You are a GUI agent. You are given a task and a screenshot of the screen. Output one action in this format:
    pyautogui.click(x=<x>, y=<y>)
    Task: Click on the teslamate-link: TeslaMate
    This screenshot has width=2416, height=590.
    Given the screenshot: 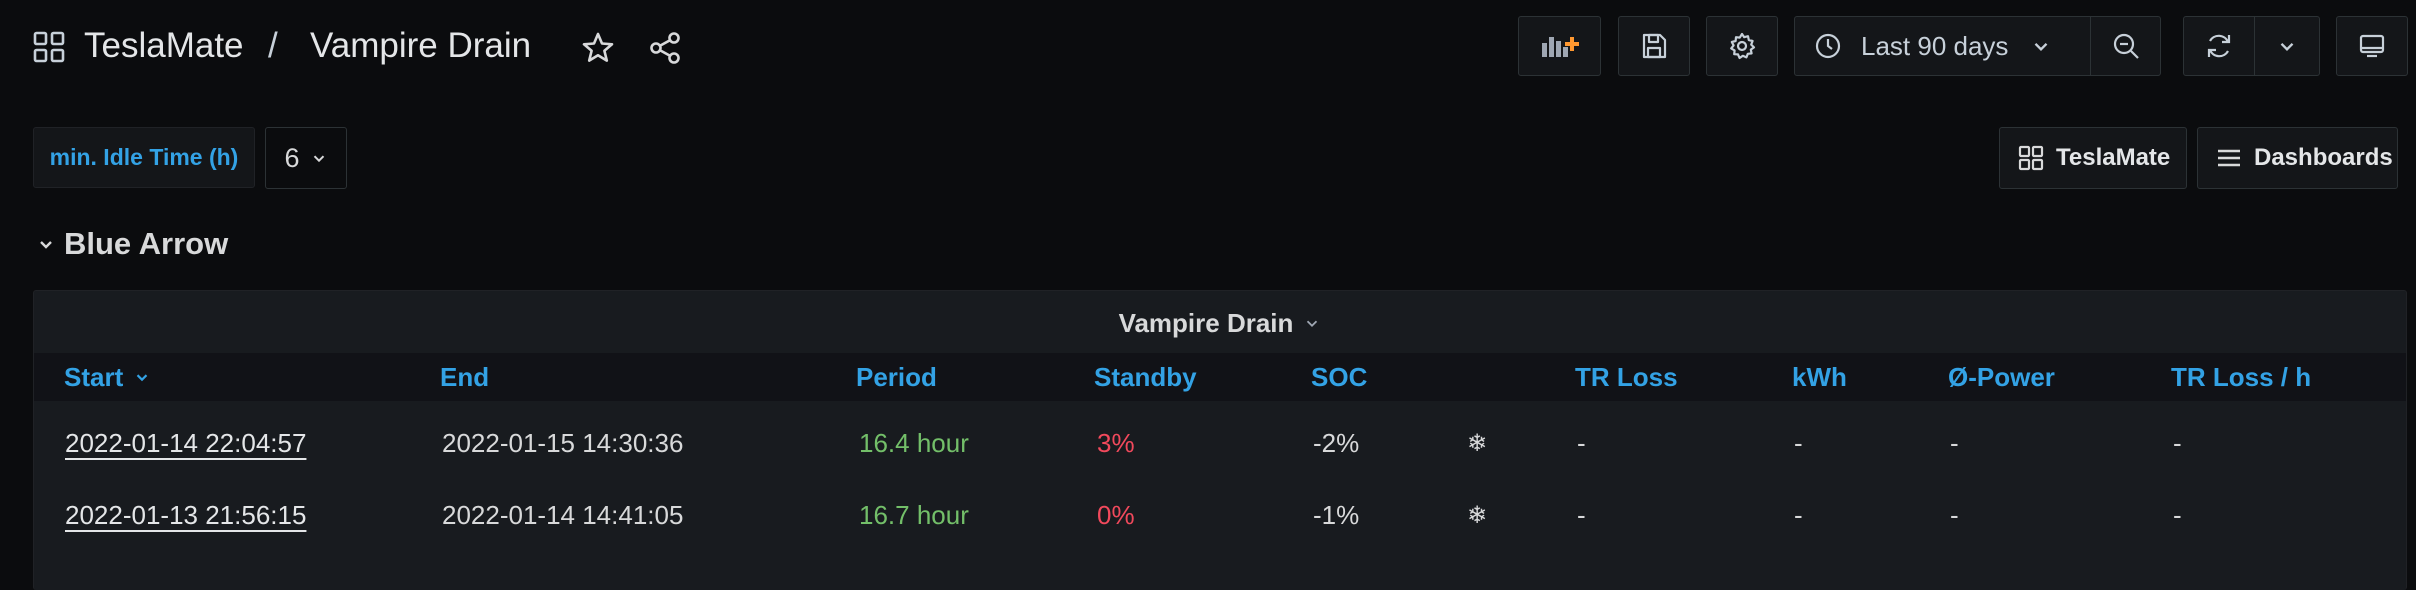 What is the action you would take?
    pyautogui.click(x=2093, y=158)
    